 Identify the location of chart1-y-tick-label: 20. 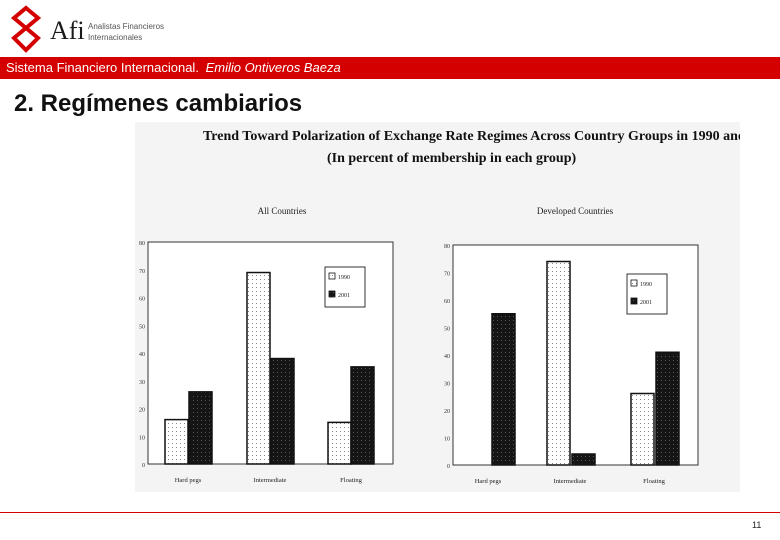
(142, 411).